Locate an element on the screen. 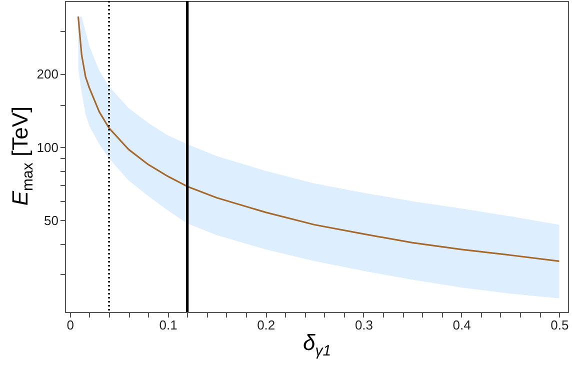 The image size is (575, 373). y-tick-label: 200 is located at coordinates (47, 74).